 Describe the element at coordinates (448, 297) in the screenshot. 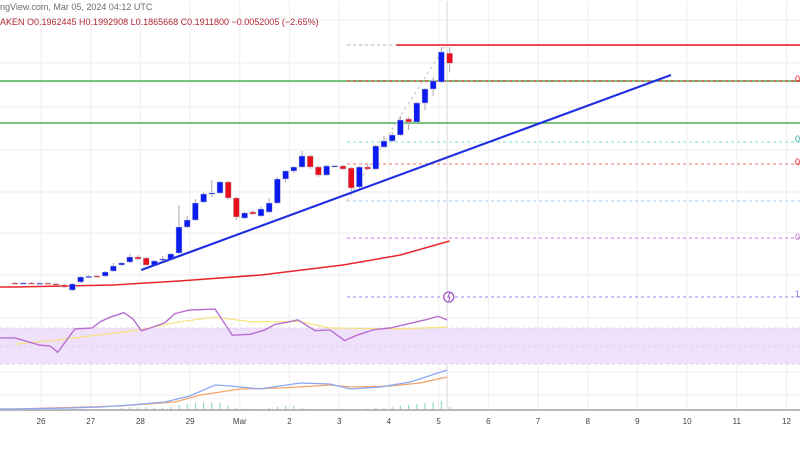

I see `lightning-icon` at that location.